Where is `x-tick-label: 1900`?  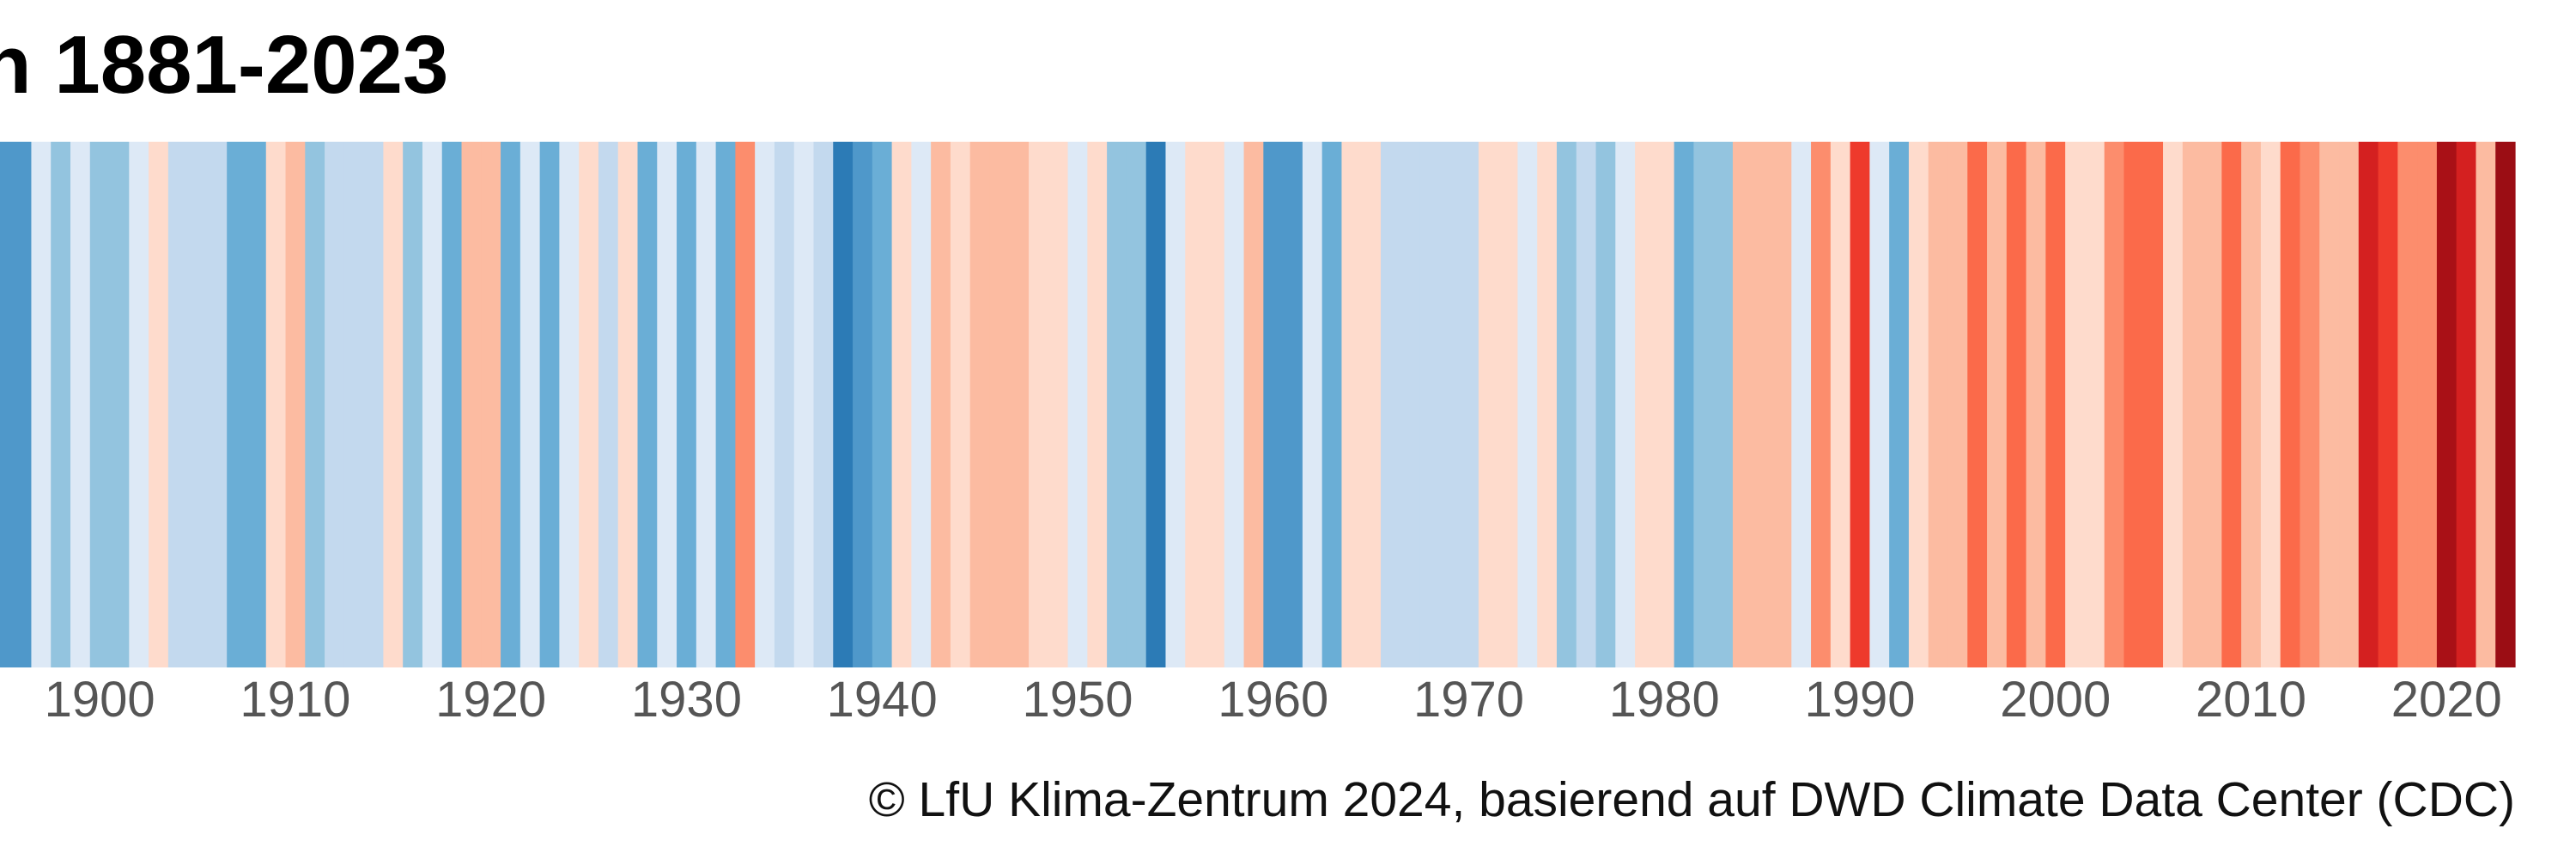
x-tick-label: 1900 is located at coordinates (100, 700).